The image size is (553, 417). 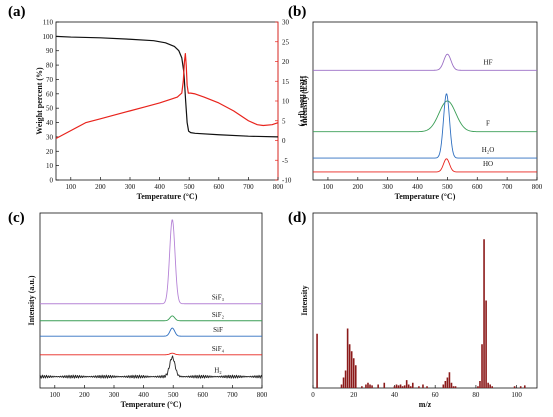 I want to click on y-tick-label: 60, so click(x=50, y=94).